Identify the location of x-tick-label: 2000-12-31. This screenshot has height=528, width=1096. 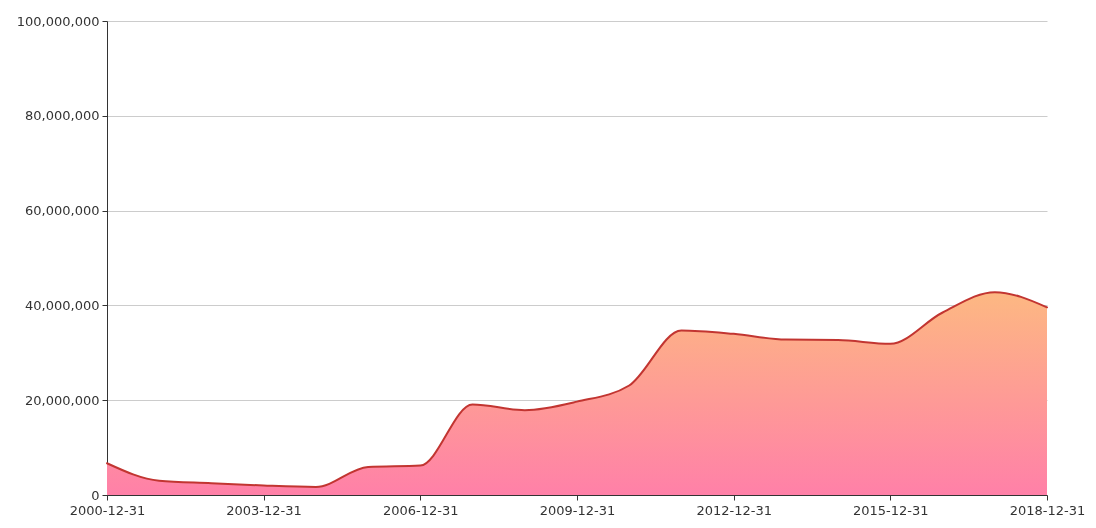
(107, 510).